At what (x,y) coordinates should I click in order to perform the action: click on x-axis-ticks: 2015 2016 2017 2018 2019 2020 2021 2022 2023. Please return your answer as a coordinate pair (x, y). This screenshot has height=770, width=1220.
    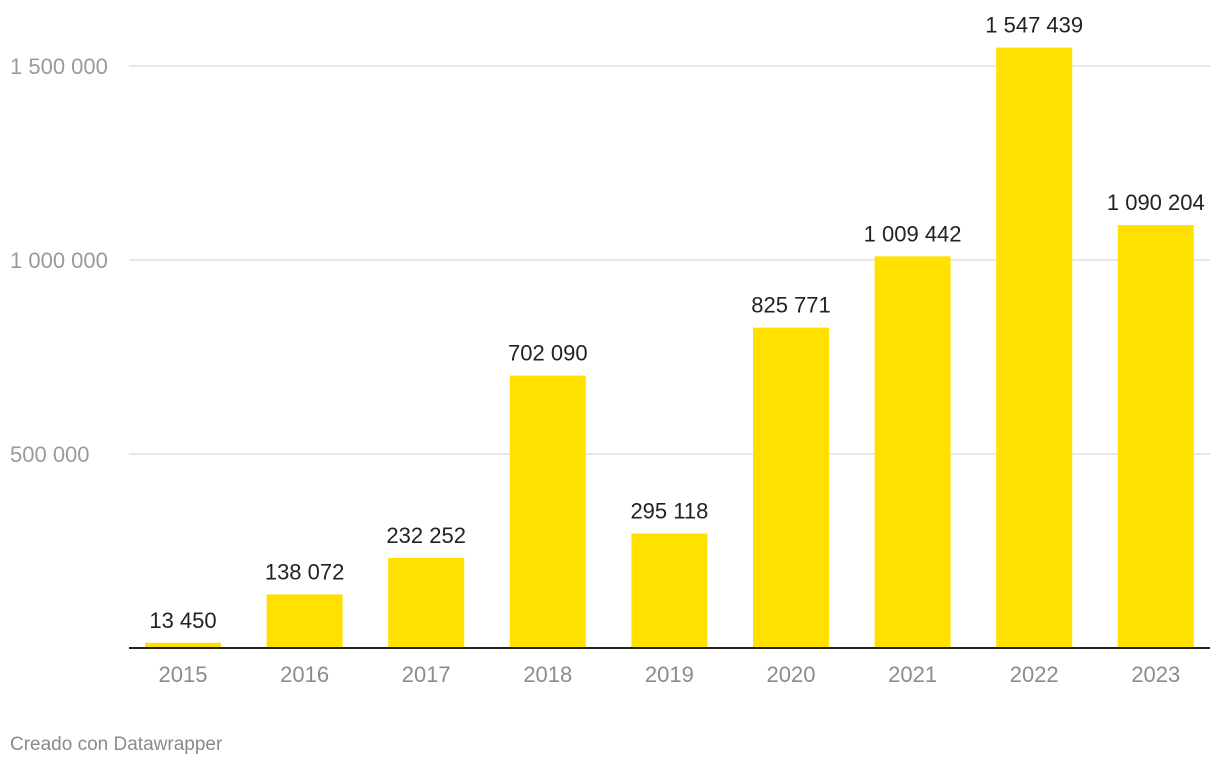
    Looking at the image, I should click on (670, 674).